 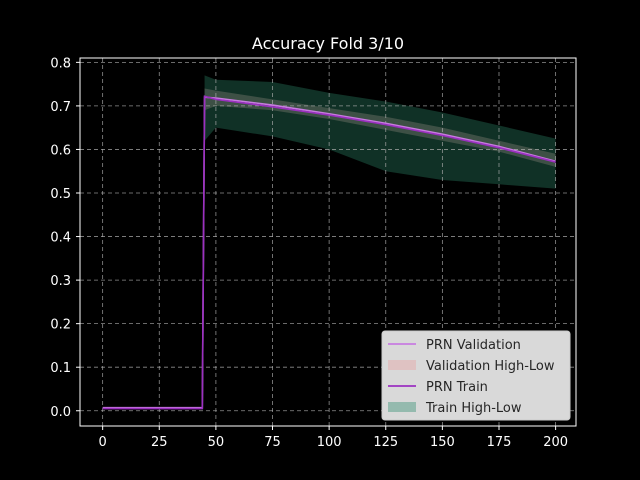 I want to click on y-tick-label: 0.6, so click(x=60, y=150).